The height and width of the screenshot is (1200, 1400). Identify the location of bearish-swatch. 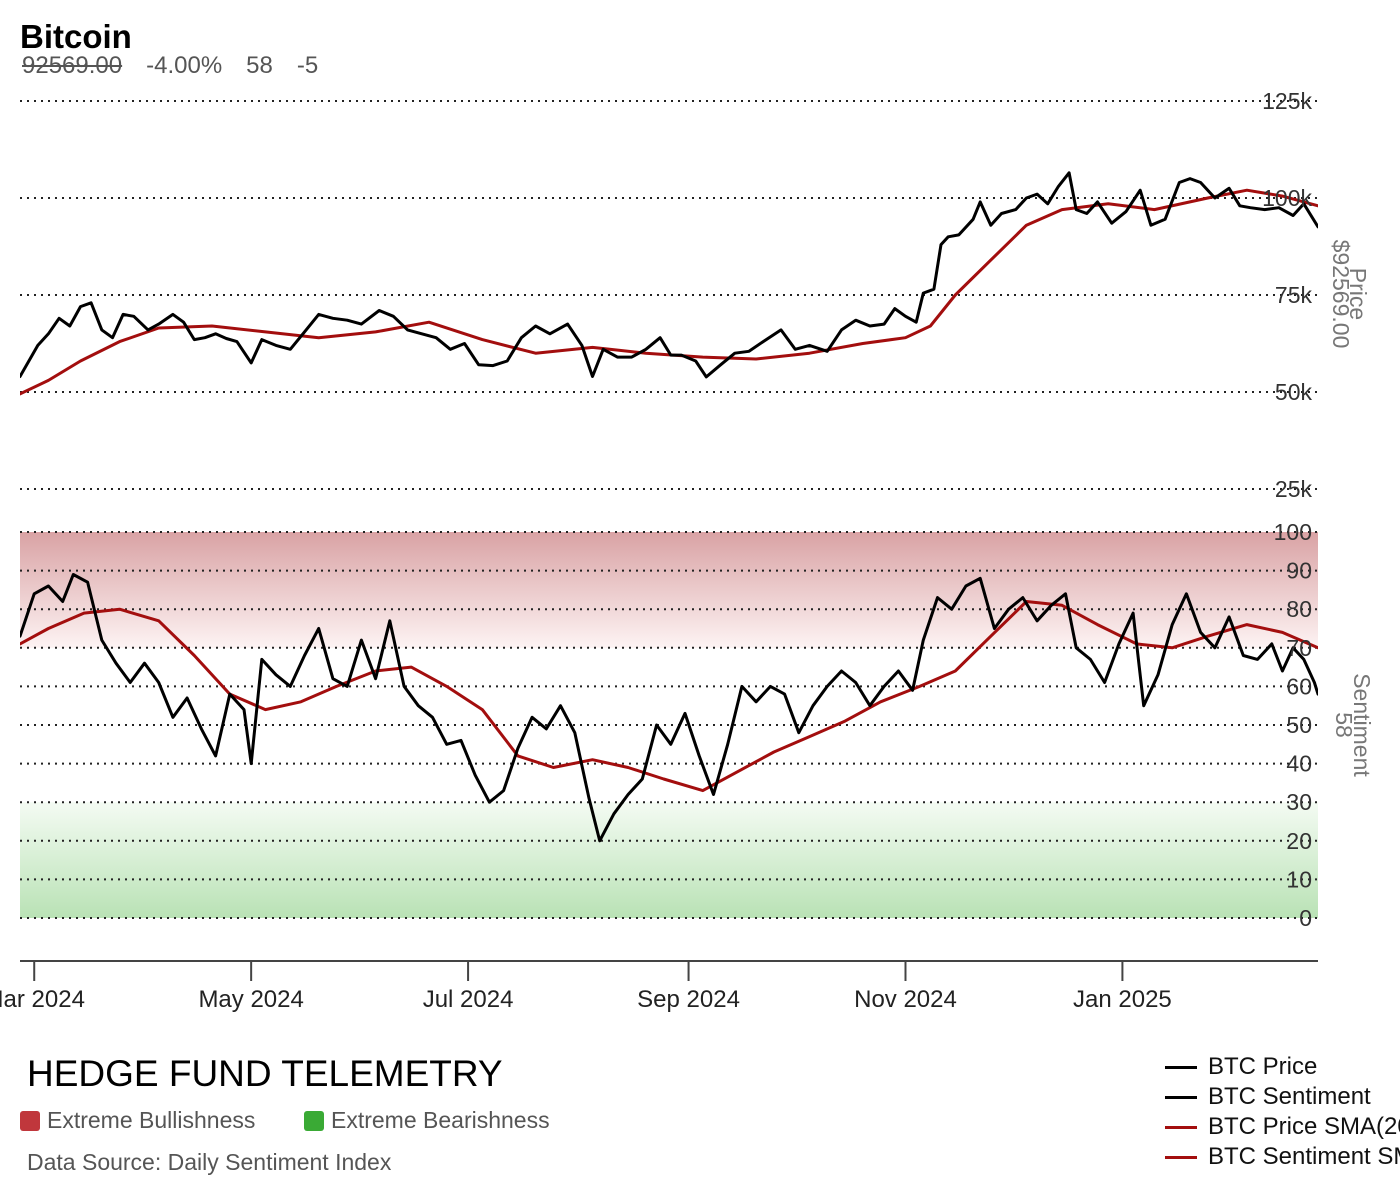
(314, 1120).